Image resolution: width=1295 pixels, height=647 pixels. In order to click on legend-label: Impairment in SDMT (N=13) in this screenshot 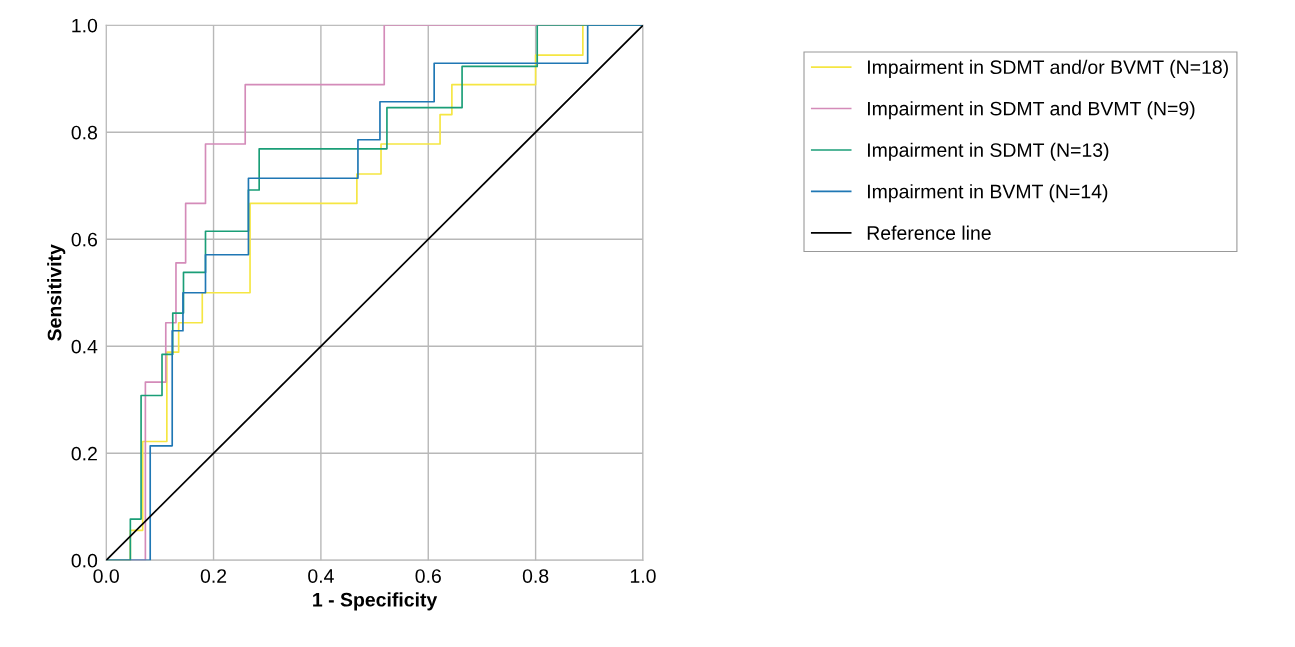, I will do `click(988, 151)`.